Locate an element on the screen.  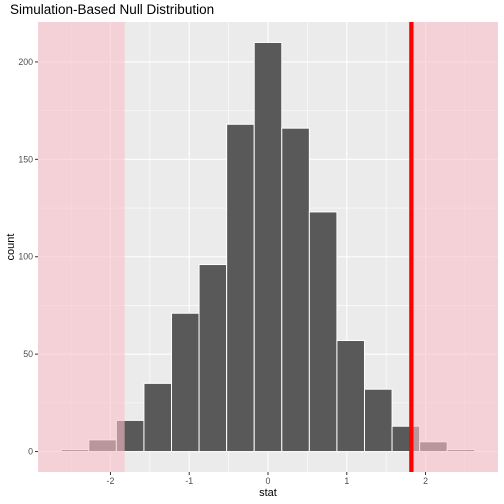
y-tick-label: 100 is located at coordinates (25, 257).